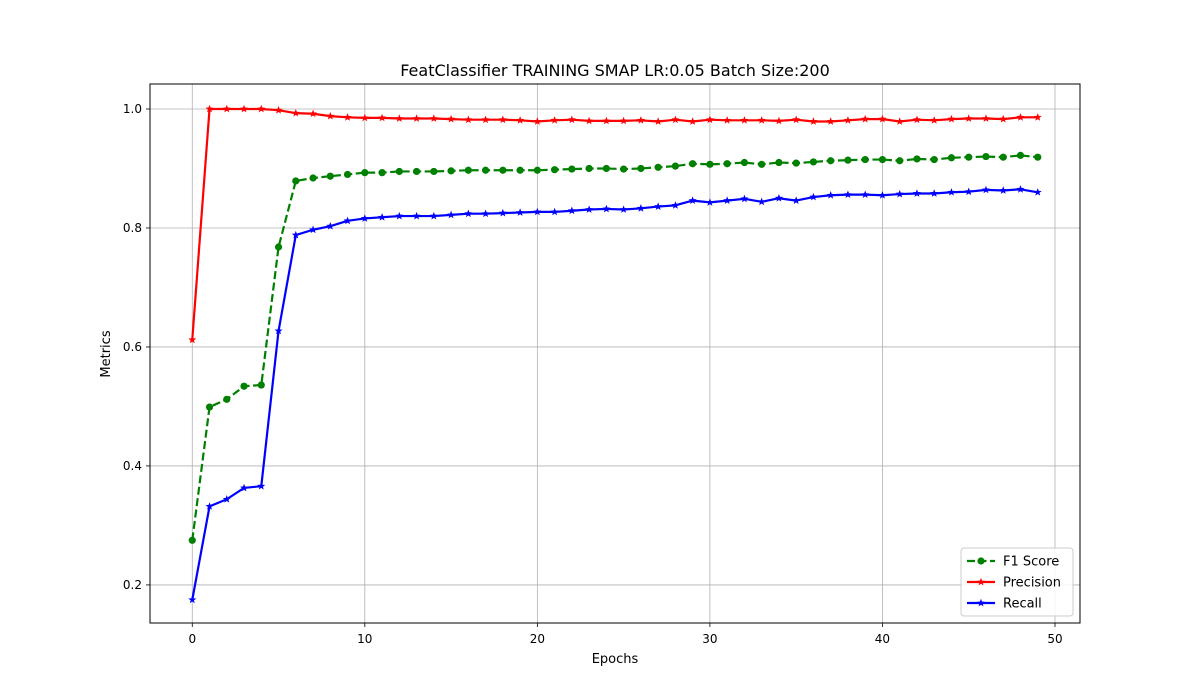 This screenshot has height=700, width=1200. Describe the element at coordinates (981, 581) in the screenshot. I see `legend-marker-precision` at that location.